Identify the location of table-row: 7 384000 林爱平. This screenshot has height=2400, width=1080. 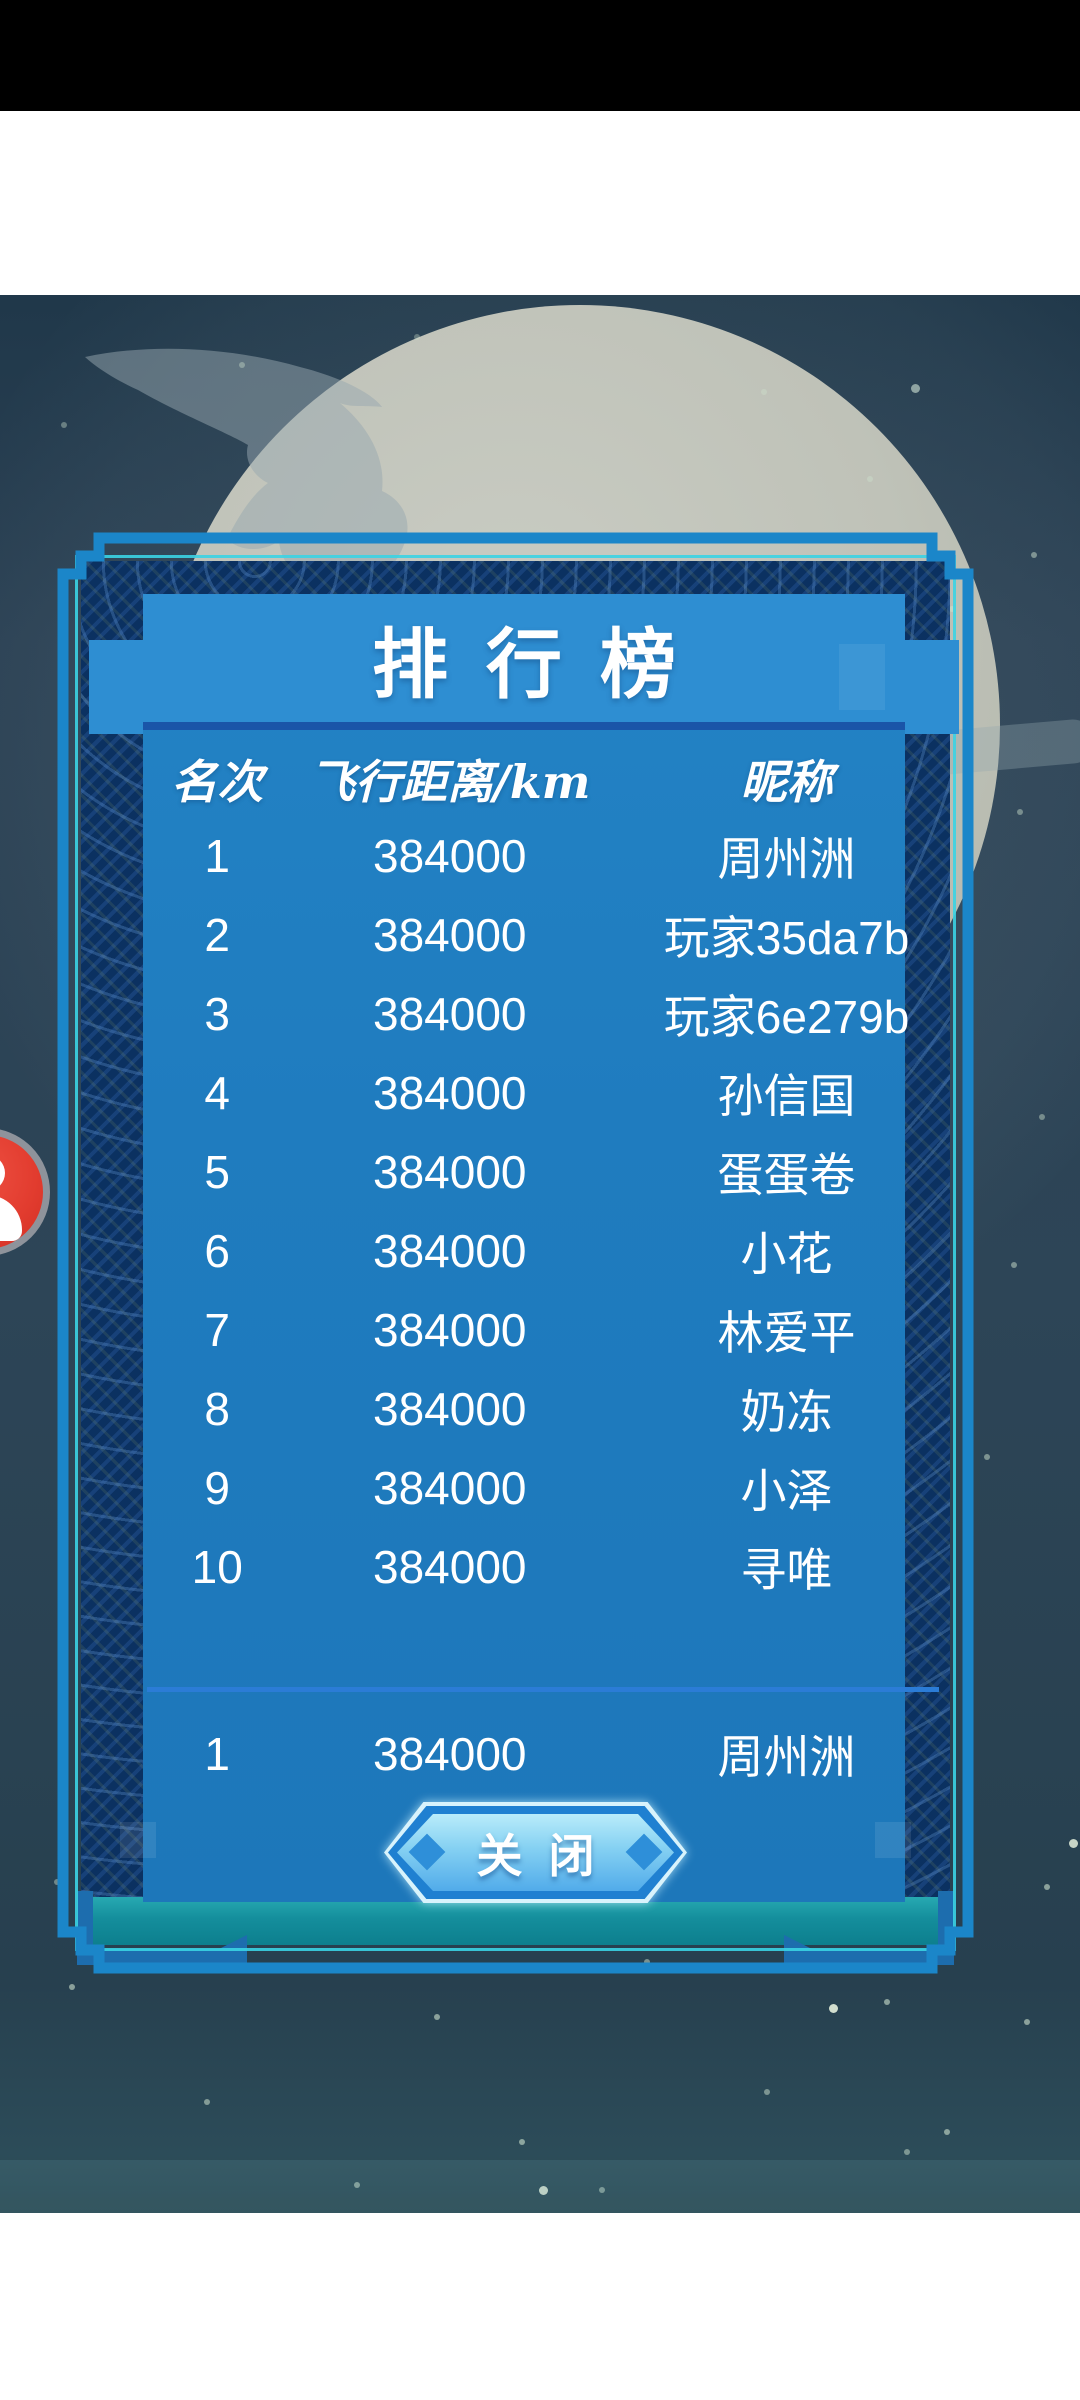
(524, 1329).